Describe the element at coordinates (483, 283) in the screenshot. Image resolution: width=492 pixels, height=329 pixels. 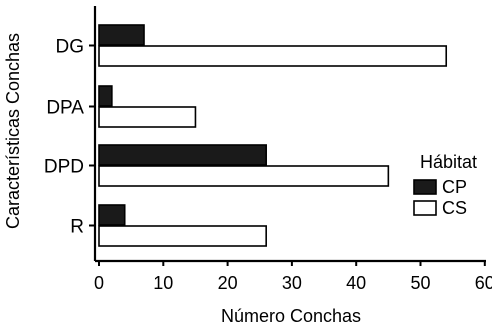
I see `x-tick-label: 60` at that location.